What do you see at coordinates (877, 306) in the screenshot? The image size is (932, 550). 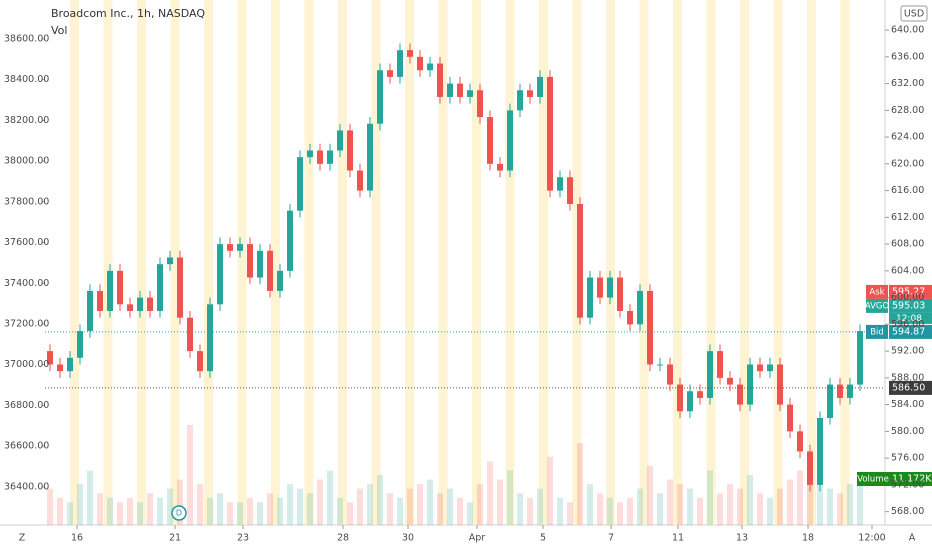 I see `last-name: AVGO` at bounding box center [877, 306].